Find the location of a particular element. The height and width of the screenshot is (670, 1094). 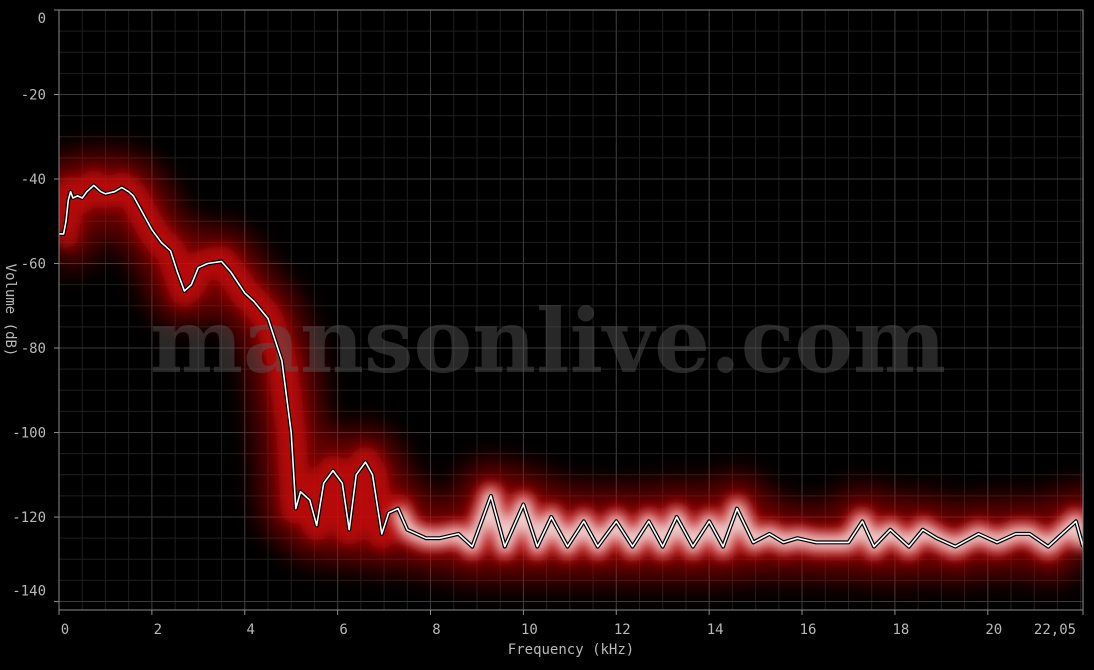

x-tick-label: 12 is located at coordinates (622, 630).